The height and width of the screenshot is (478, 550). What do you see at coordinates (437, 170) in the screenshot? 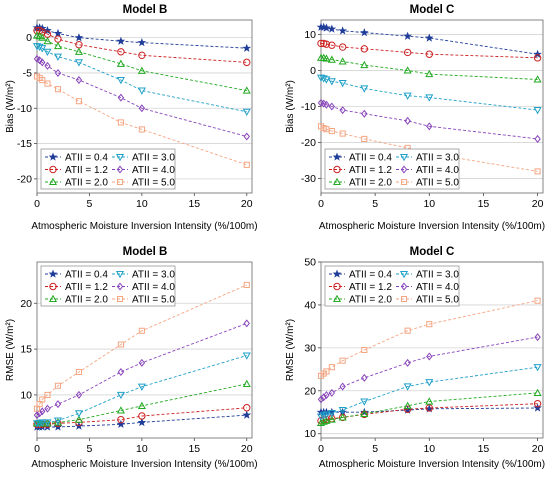
I see `legend-label: ATII = 4.0` at bounding box center [437, 170].